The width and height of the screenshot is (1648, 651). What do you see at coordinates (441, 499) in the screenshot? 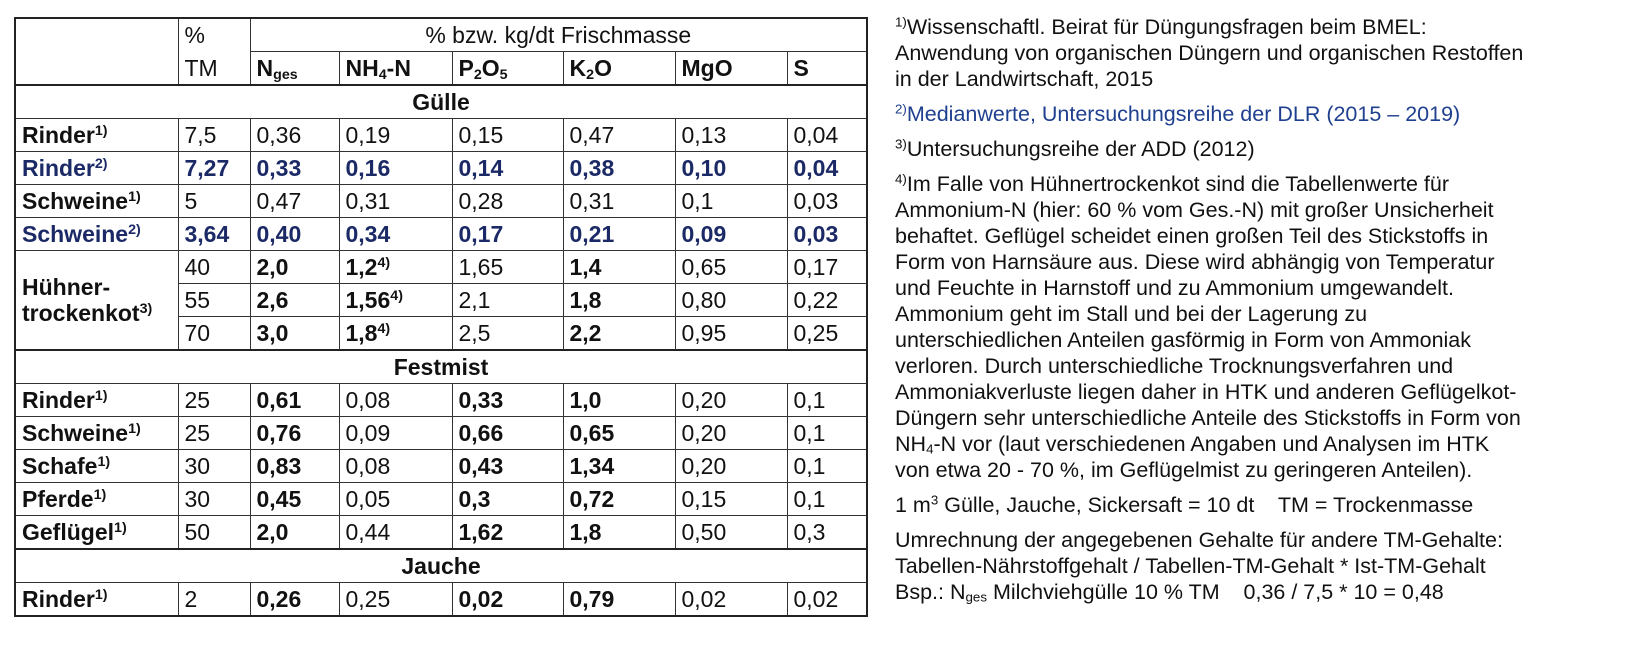
I see `data-row: Pferde1) 30 0,45 0,05 0,3 0,72 0,15 0,1` at bounding box center [441, 499].